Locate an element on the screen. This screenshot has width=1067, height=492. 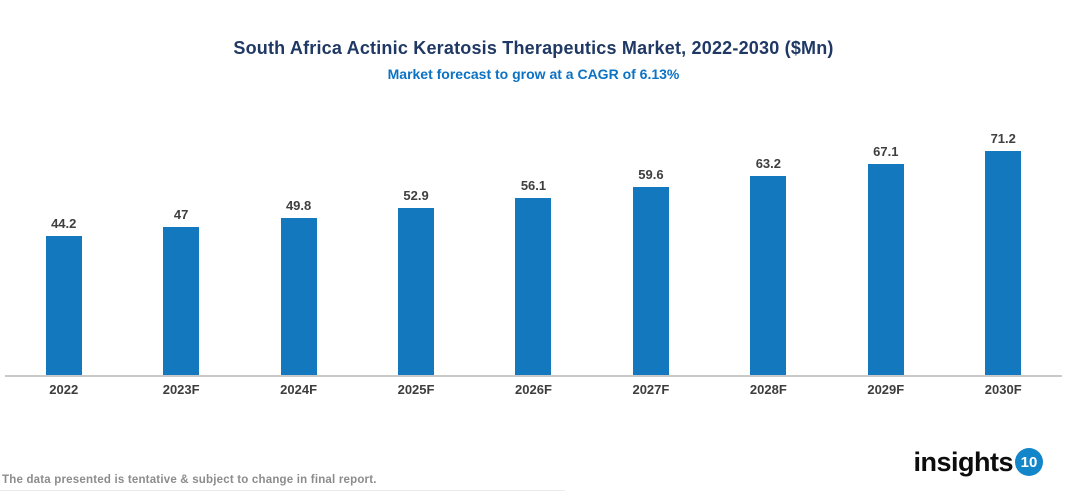
bar-column: 59.6 is located at coordinates (650, 271).